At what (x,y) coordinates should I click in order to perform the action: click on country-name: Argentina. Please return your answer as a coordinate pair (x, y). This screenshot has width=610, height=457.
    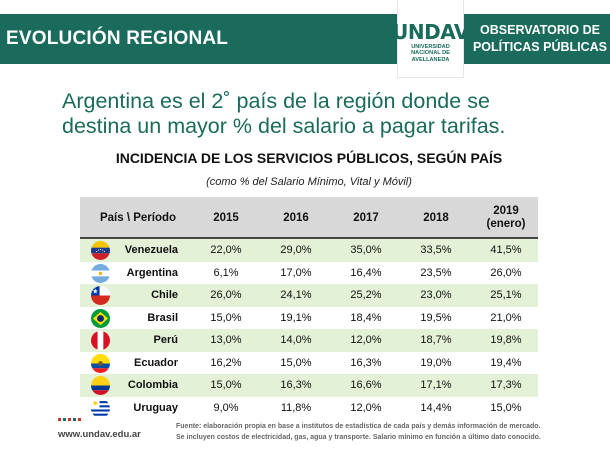
    Looking at the image, I should click on (152, 272).